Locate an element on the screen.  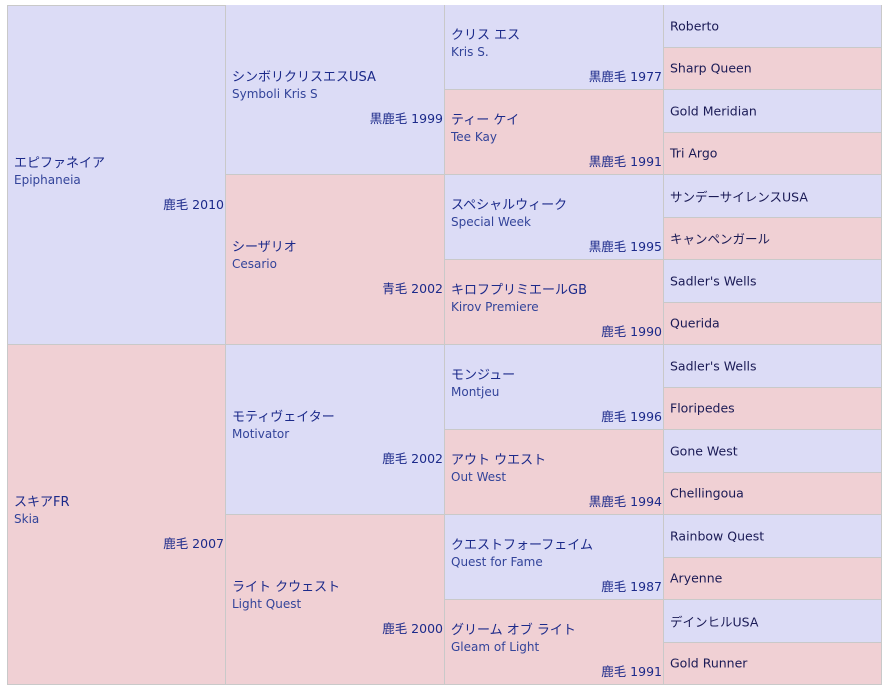
horse-name: Chellingoua is located at coordinates (707, 493).